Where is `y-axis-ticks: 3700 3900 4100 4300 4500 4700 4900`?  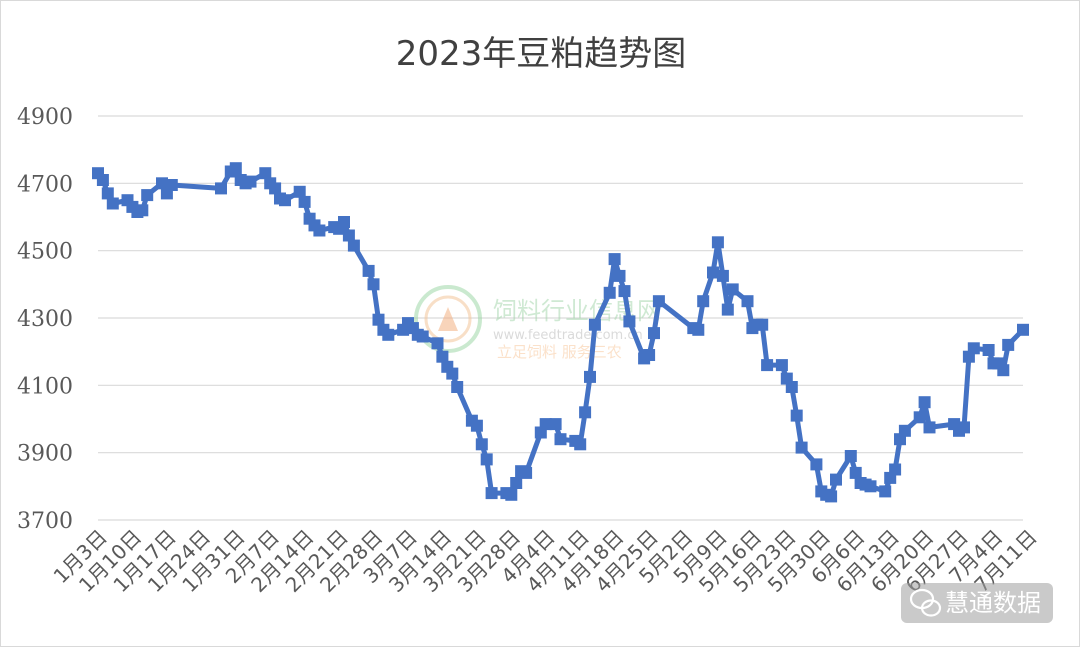 y-axis-ticks: 3700 3900 4100 4300 4500 4700 4900 is located at coordinates (45, 319).